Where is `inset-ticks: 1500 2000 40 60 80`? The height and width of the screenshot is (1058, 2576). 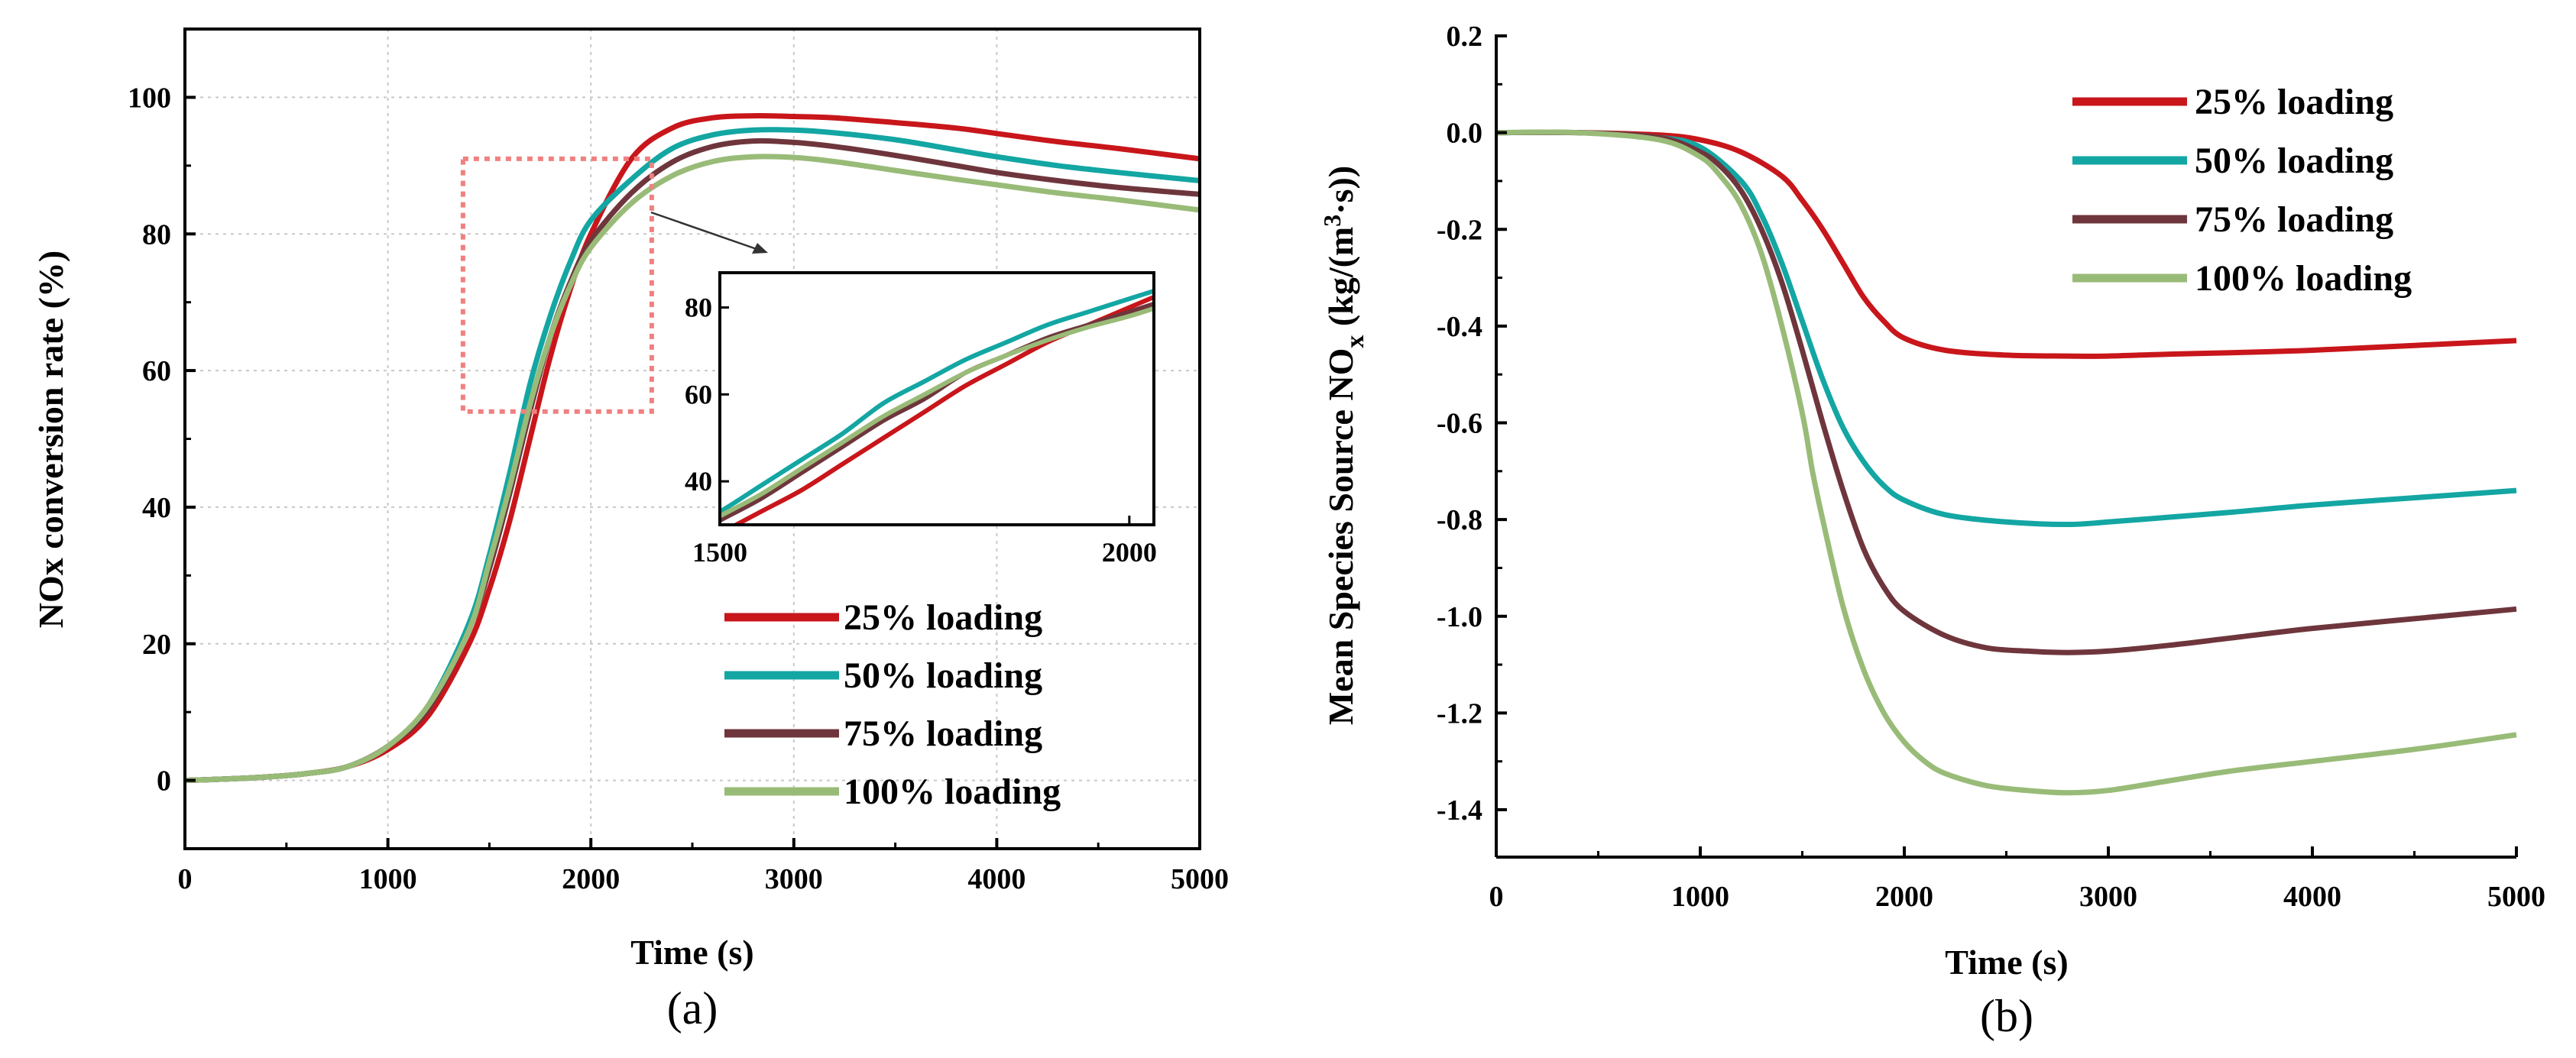
inset-ticks: 1500 2000 40 60 80 is located at coordinates (921, 430).